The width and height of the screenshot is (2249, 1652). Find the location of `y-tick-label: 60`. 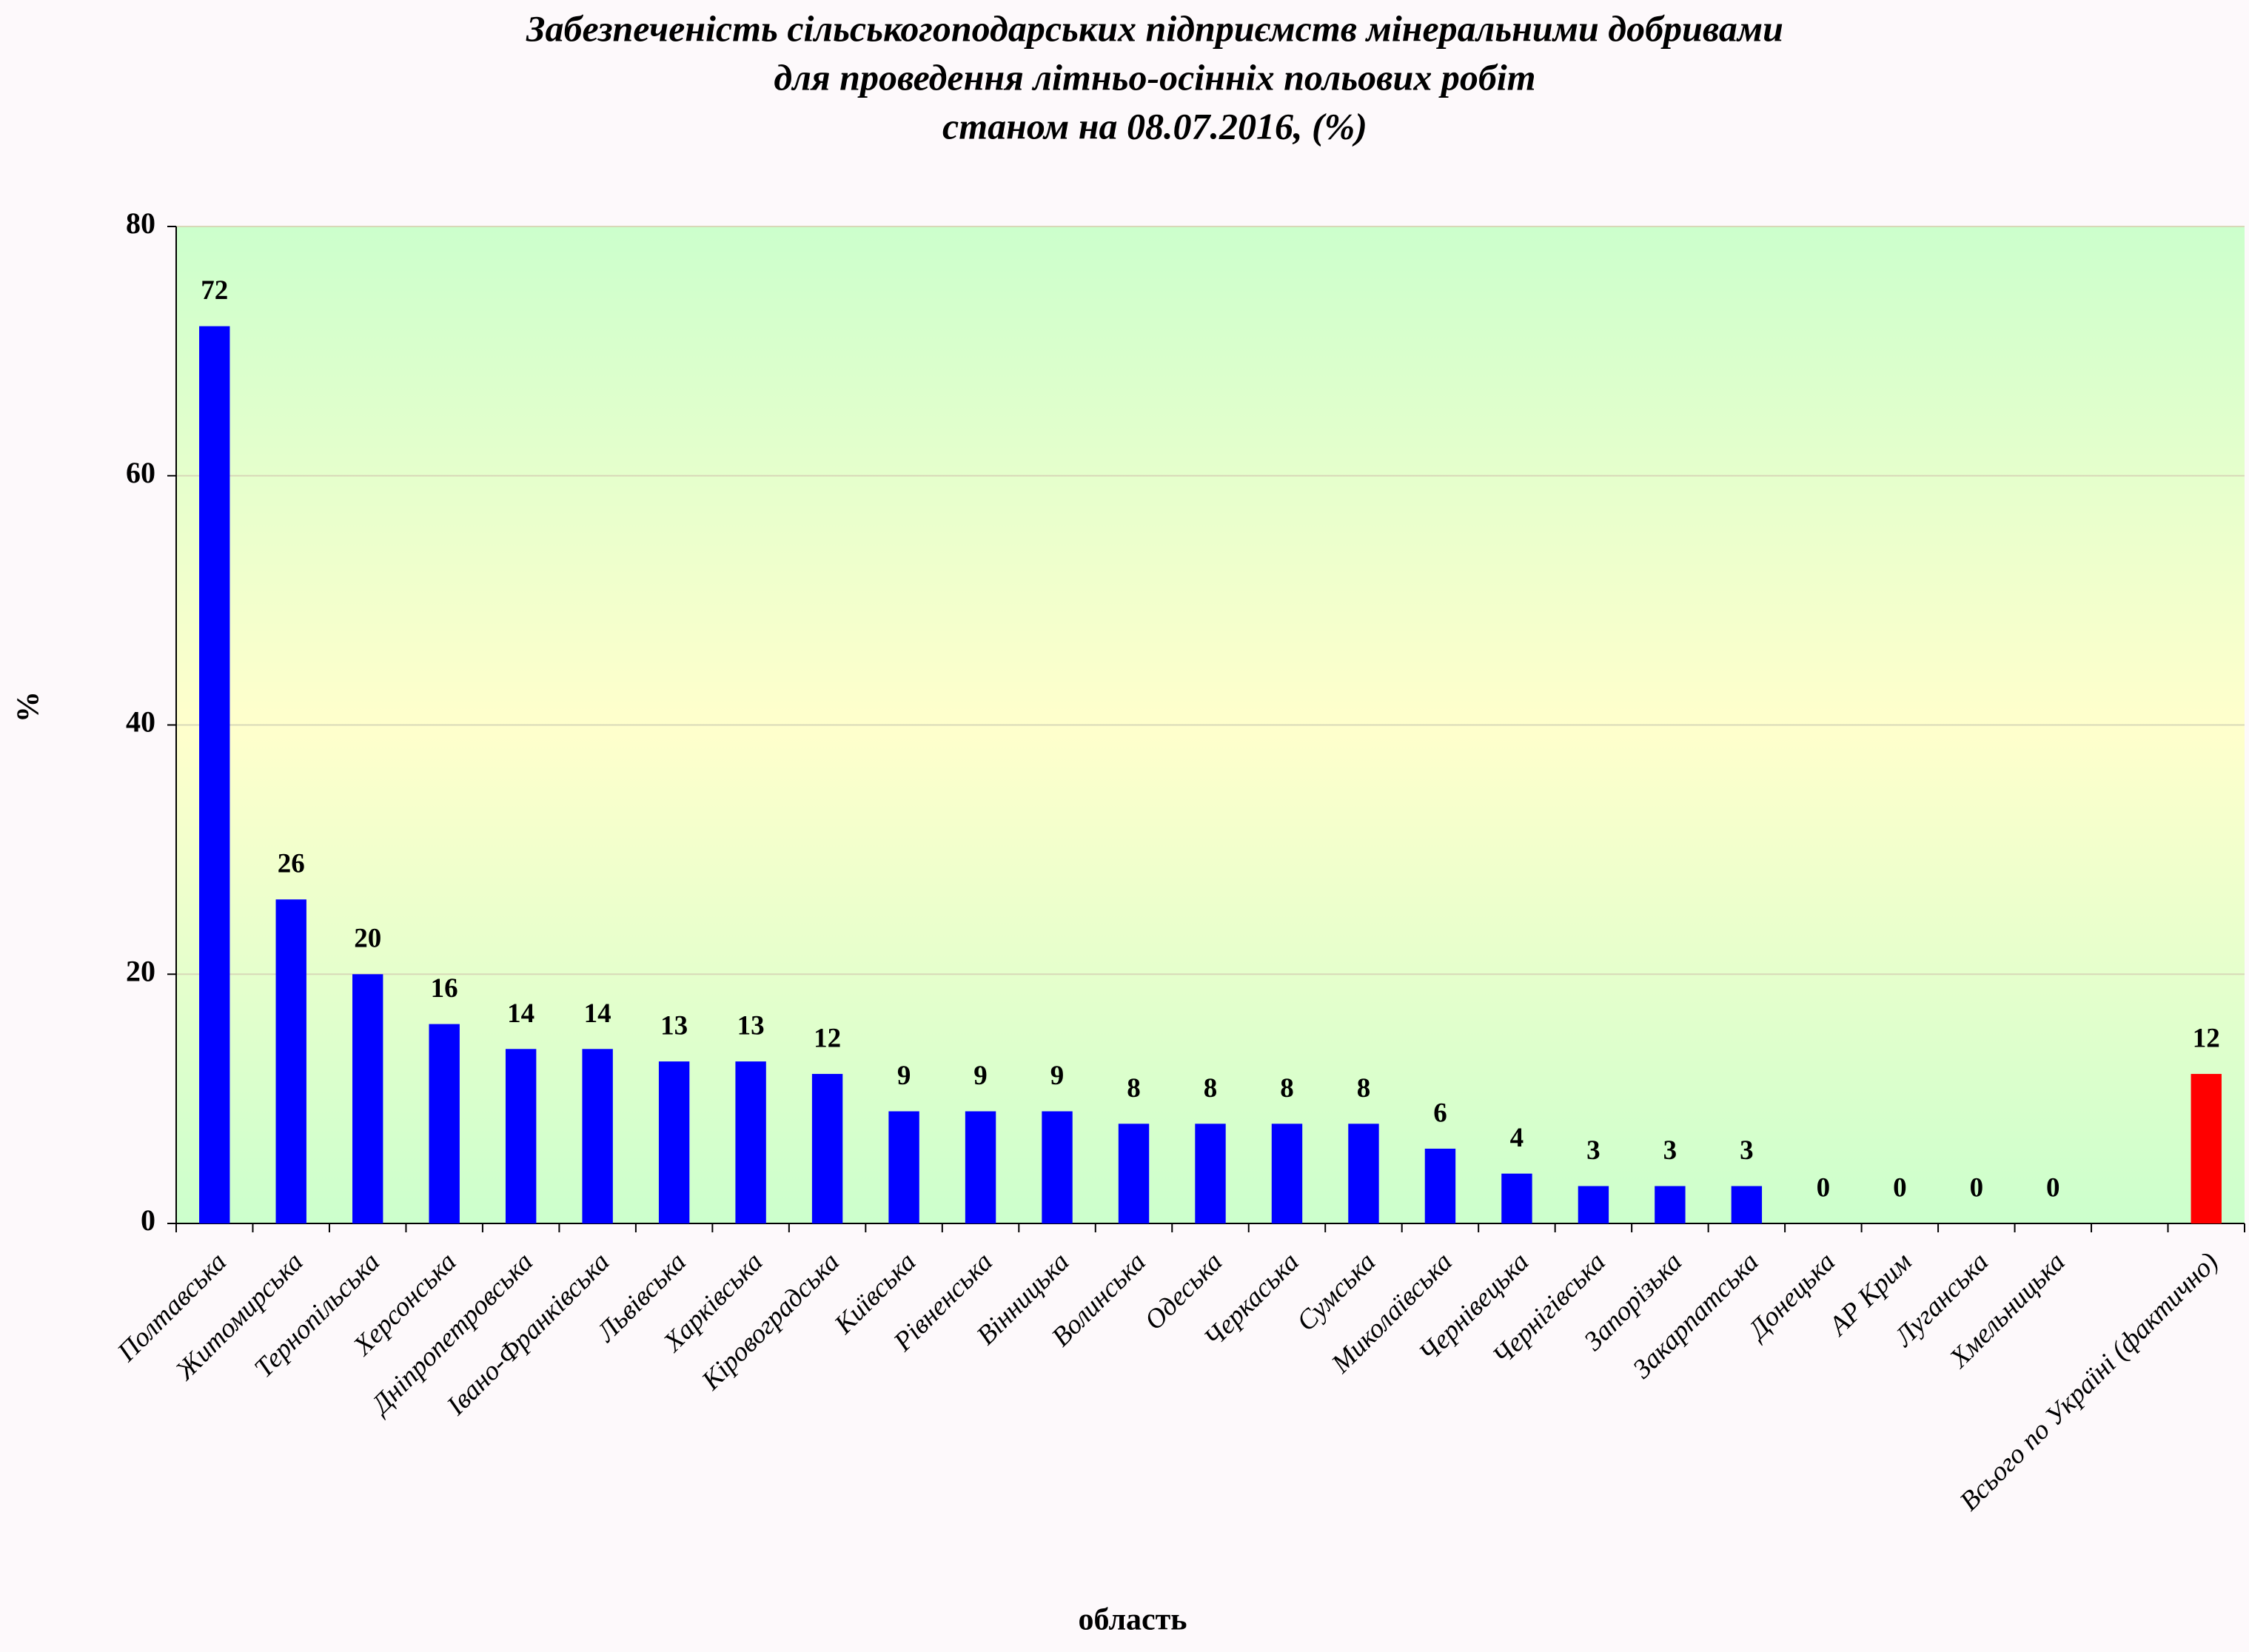

y-tick-label: 60 is located at coordinates (140, 472).